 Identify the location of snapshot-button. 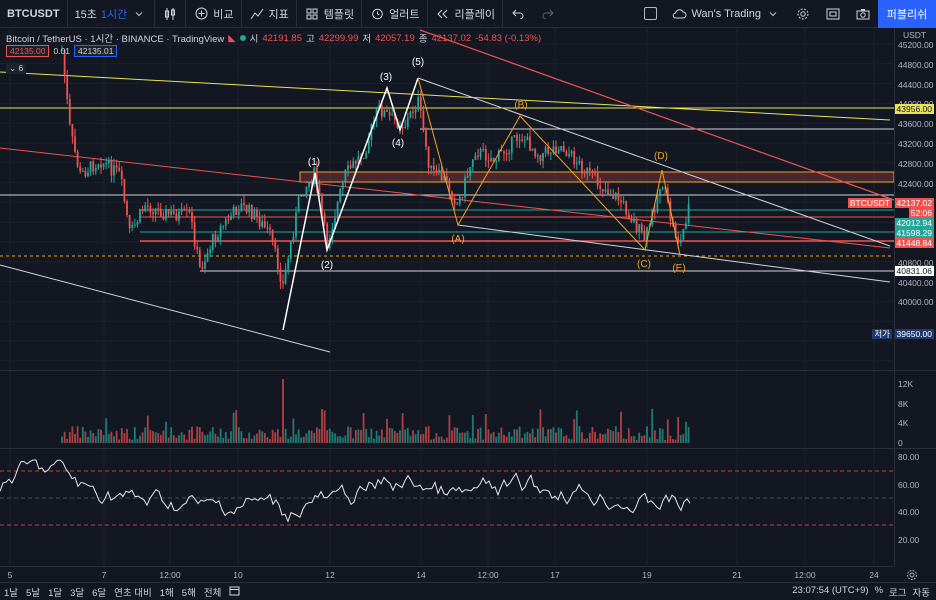
(863, 14).